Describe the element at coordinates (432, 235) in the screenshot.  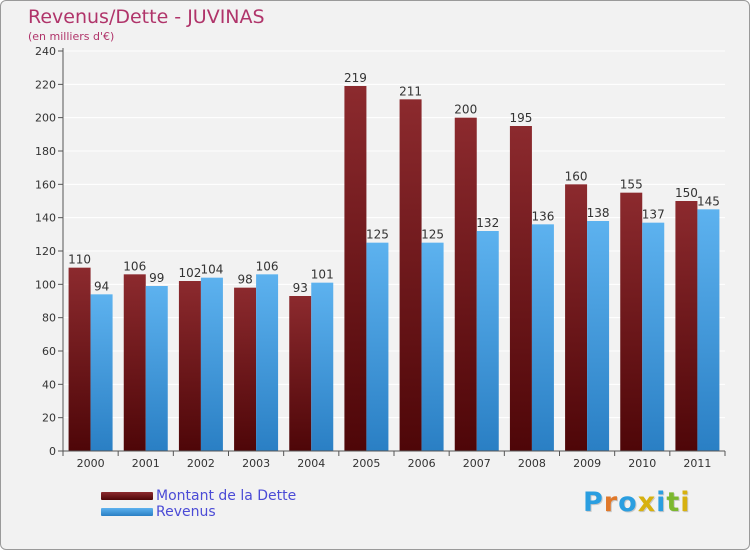
I see `data-label-revenus-2006: 125` at that location.